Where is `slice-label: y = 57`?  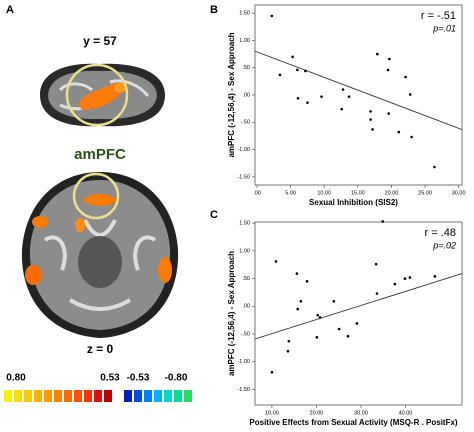 slice-label: y = 57 is located at coordinates (100, 41).